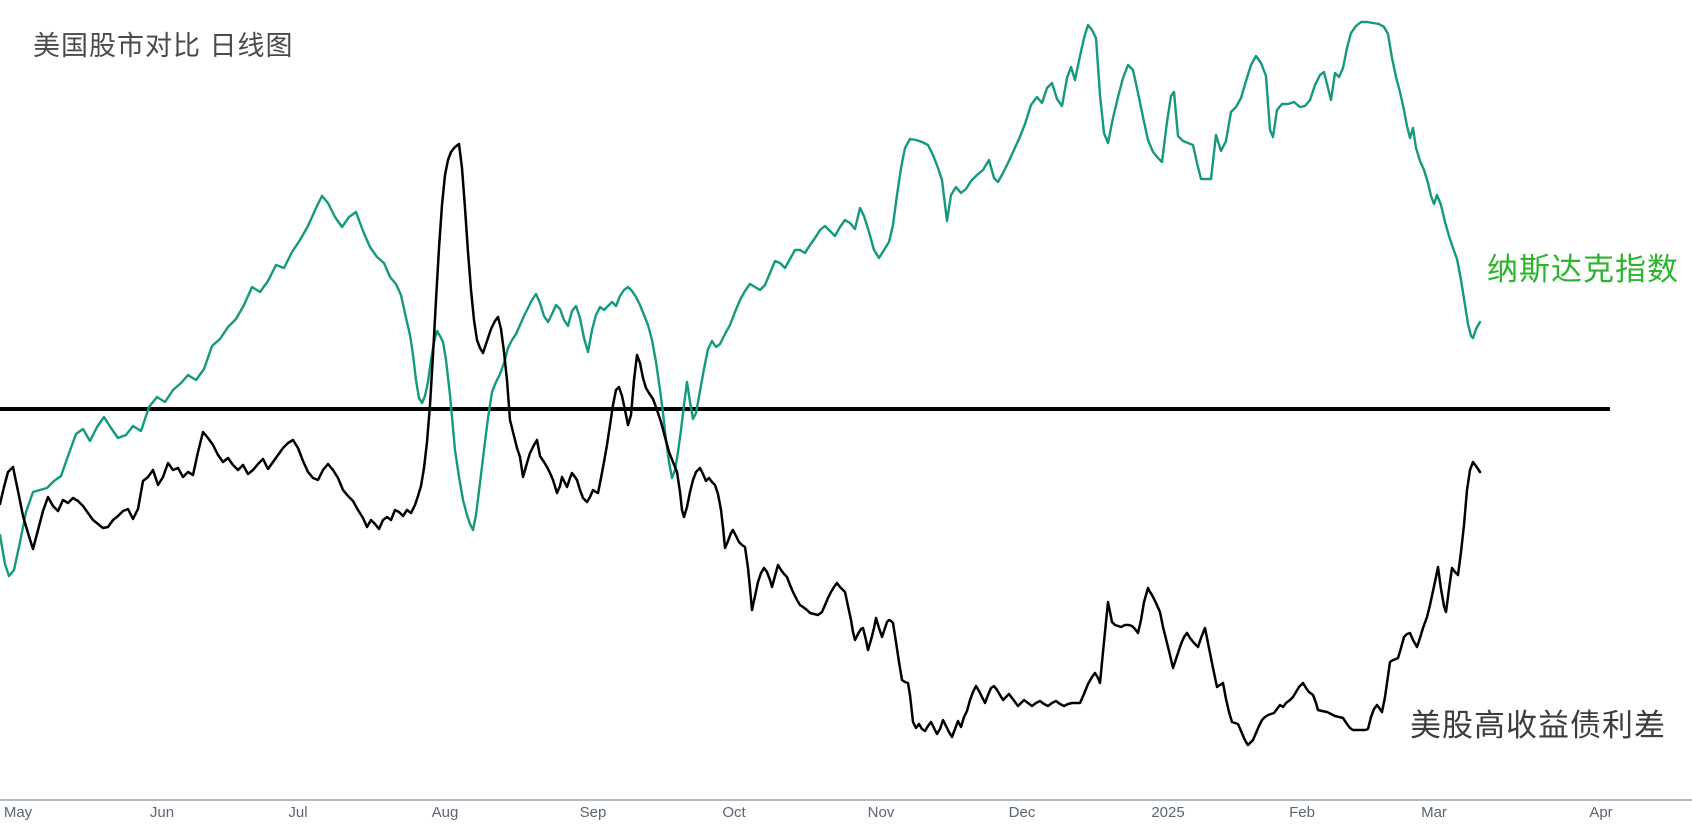 Image resolution: width=1692 pixels, height=829 pixels. What do you see at coordinates (1583, 269) in the screenshot?
I see `nasdaq-series-label: 纳斯达克指数` at bounding box center [1583, 269].